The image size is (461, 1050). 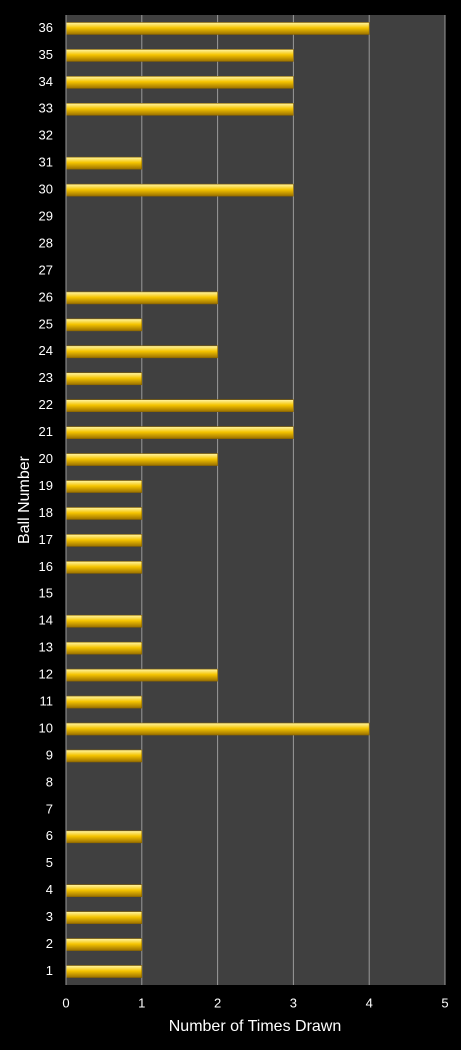 What do you see at coordinates (46, 377) in the screenshot?
I see `y-tick-label: 23` at bounding box center [46, 377].